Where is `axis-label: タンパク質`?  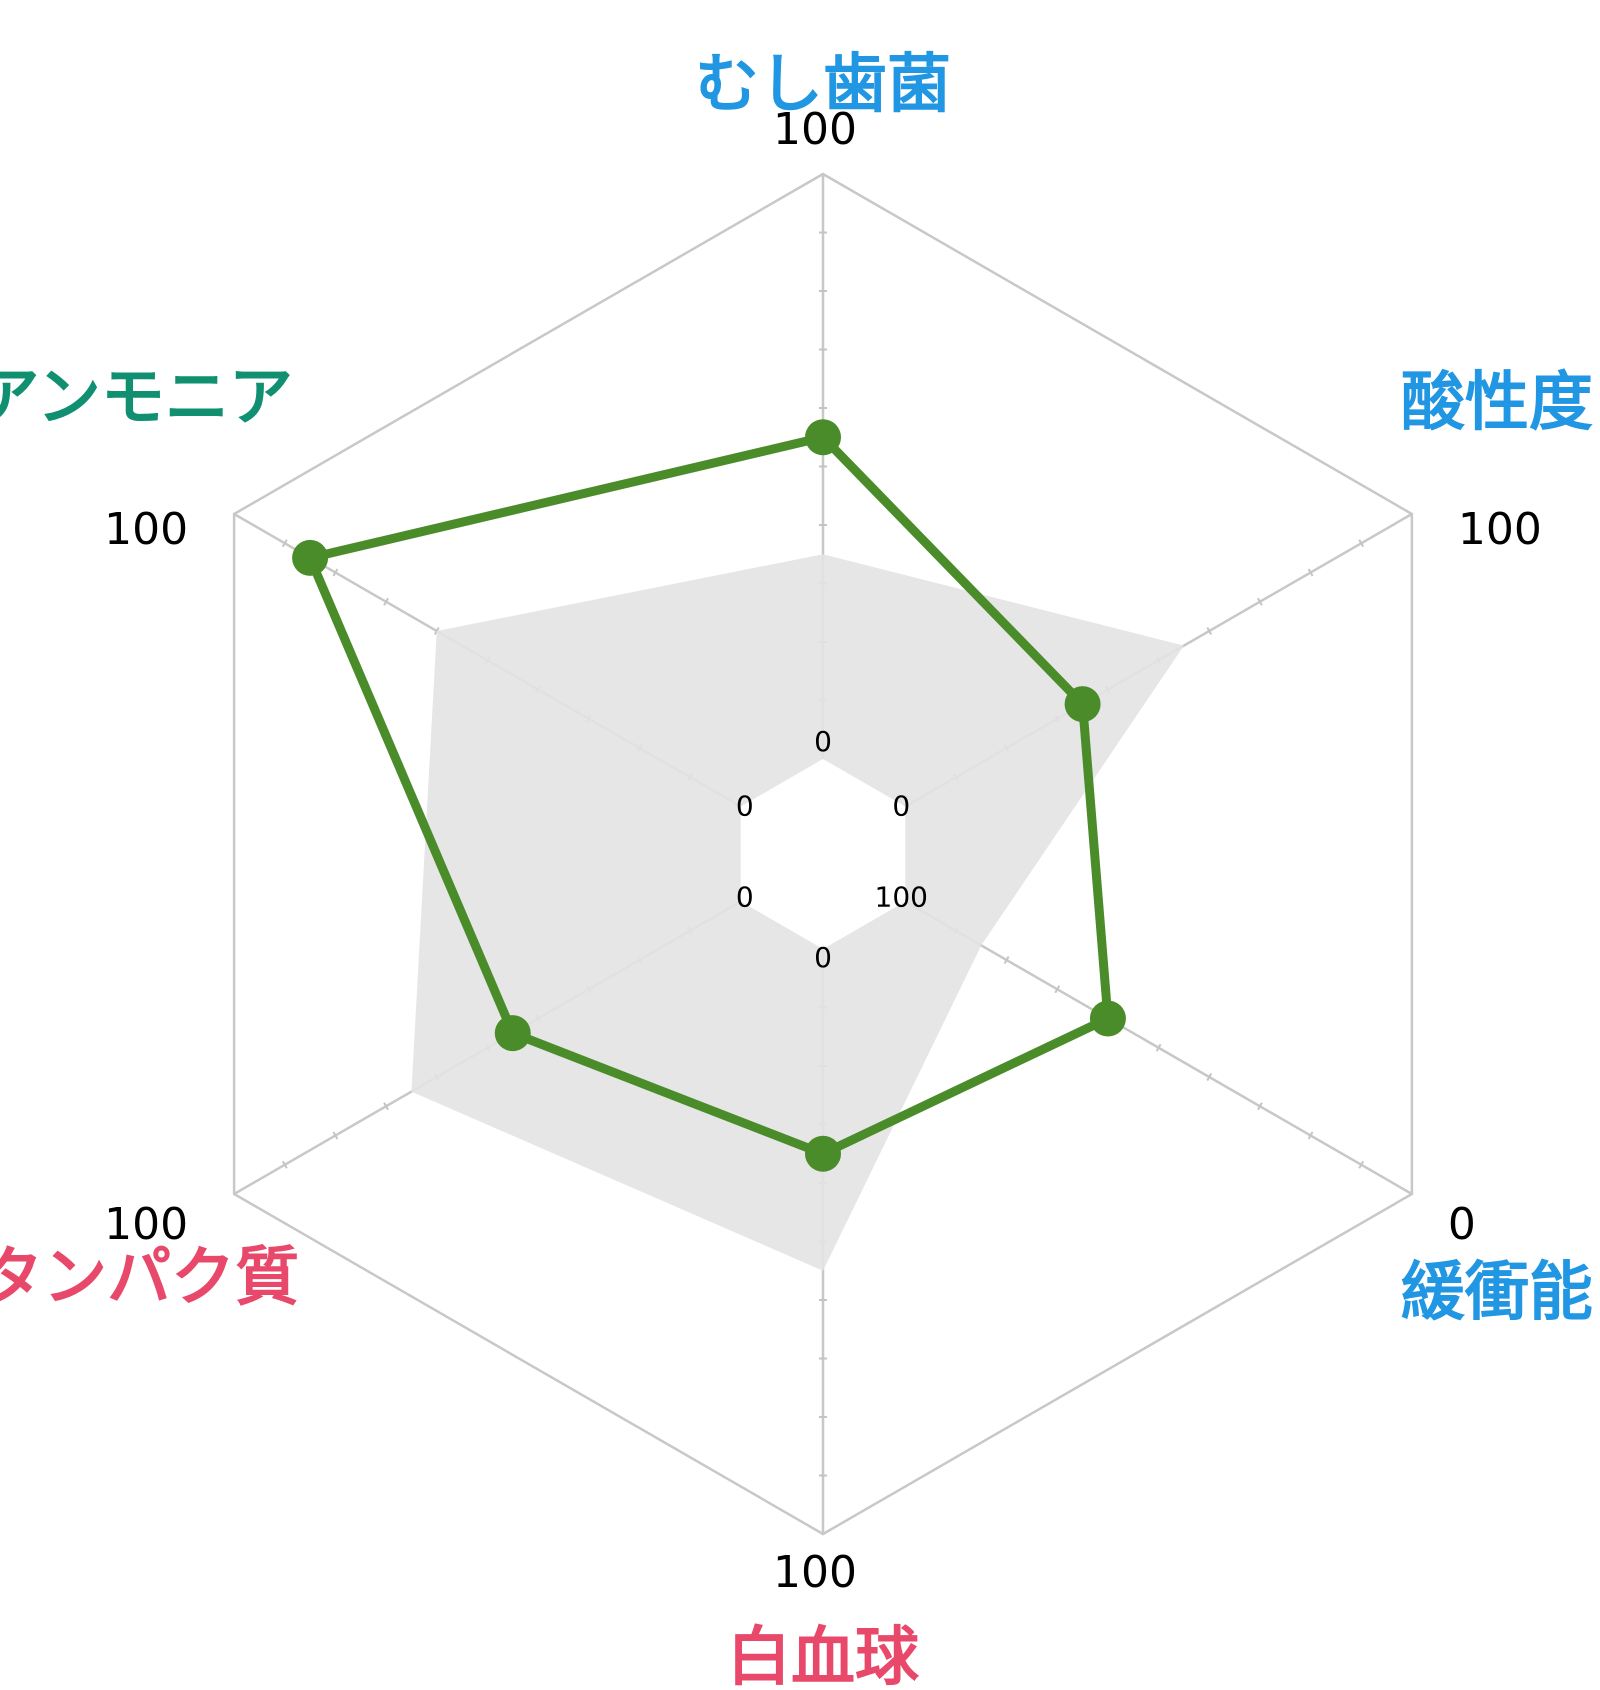
axis-label: タンパク質 is located at coordinates (149, 1278).